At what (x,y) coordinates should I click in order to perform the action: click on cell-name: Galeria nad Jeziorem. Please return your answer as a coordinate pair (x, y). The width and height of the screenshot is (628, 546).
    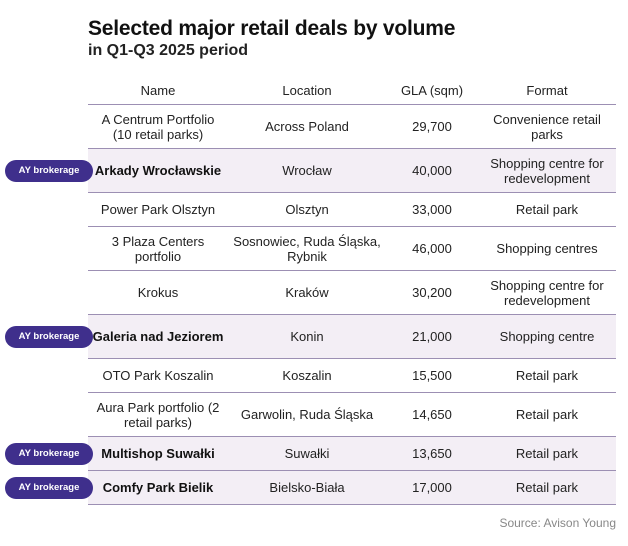
    Looking at the image, I should click on (158, 336).